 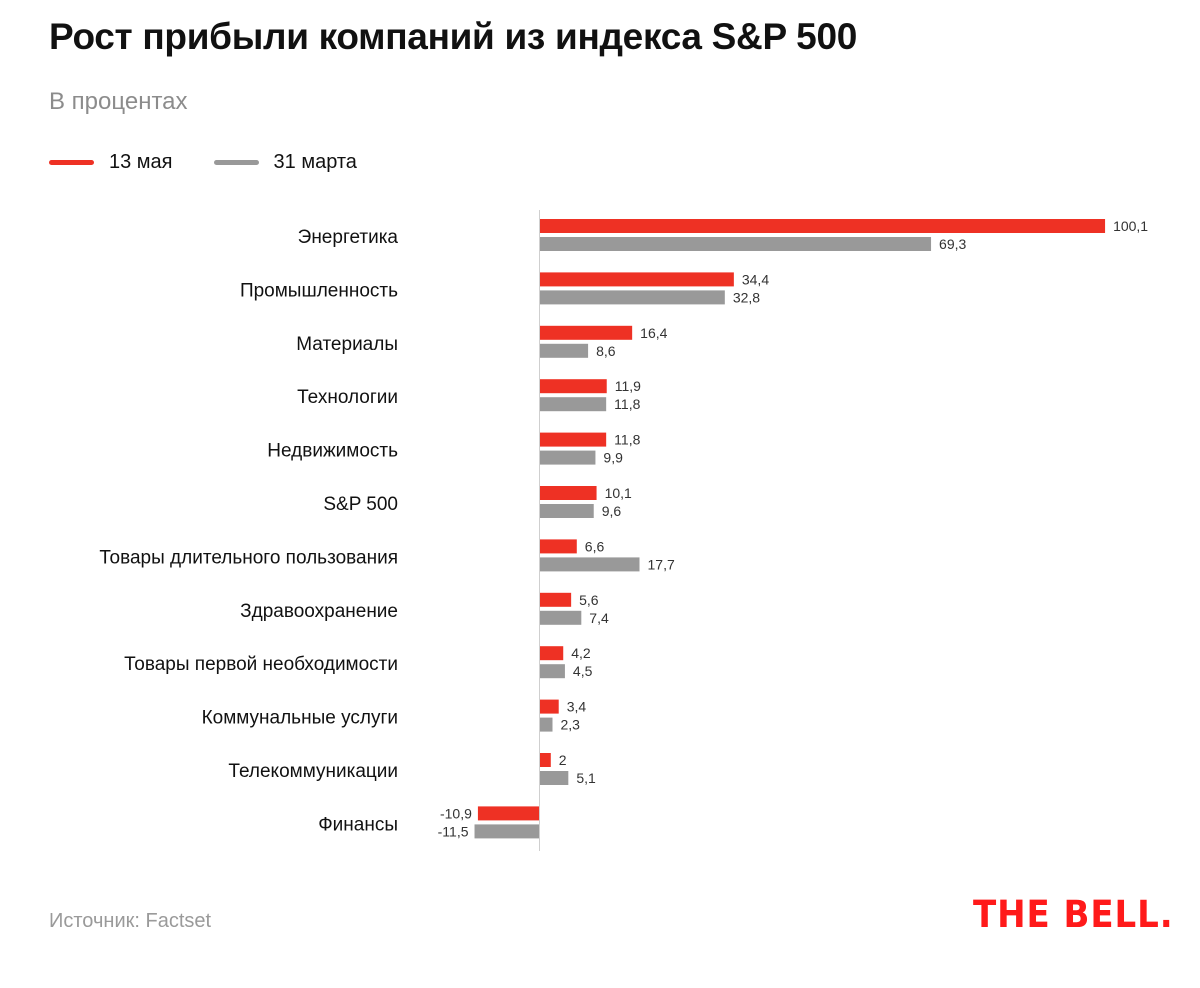 I want to click on legend-item-march: 31 марта, so click(x=285, y=162).